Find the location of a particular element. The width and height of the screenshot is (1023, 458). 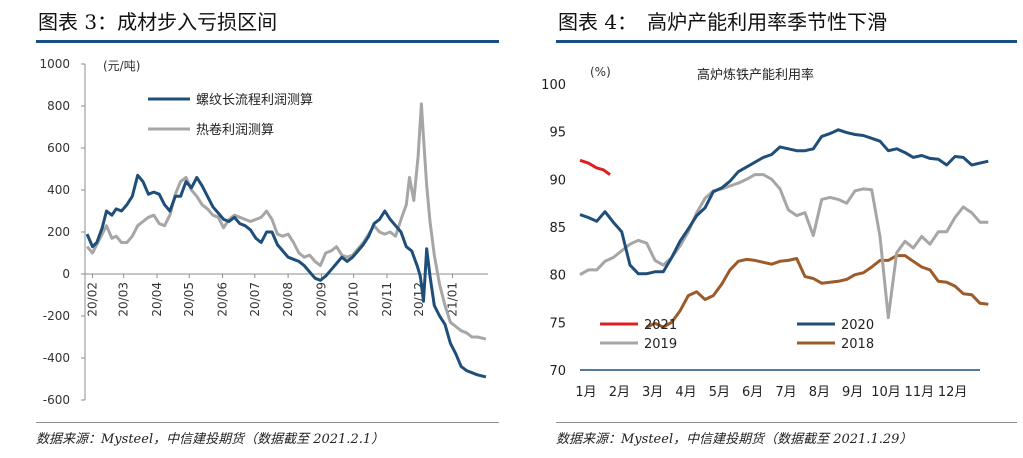

x-tick-label: 20/11 is located at coordinates (387, 299).